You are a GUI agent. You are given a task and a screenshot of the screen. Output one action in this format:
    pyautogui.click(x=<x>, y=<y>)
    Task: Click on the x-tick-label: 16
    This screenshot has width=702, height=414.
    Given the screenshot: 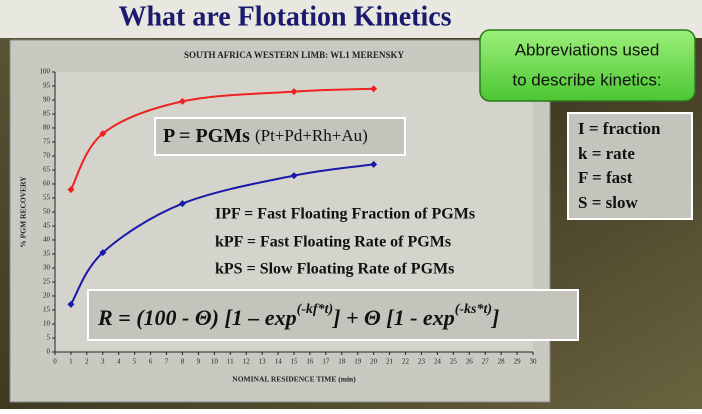 What is the action you would take?
    pyautogui.click(x=310, y=362)
    